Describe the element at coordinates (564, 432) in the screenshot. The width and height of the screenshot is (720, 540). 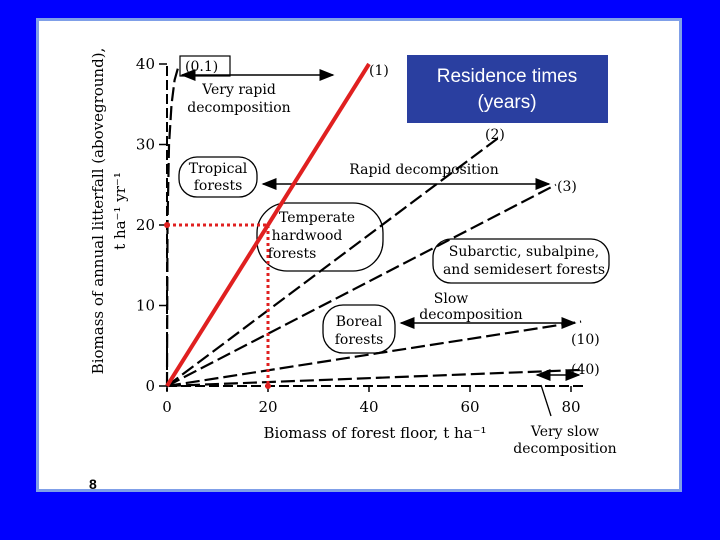
I see `region-label-very-slow-line1: Very slow` at that location.